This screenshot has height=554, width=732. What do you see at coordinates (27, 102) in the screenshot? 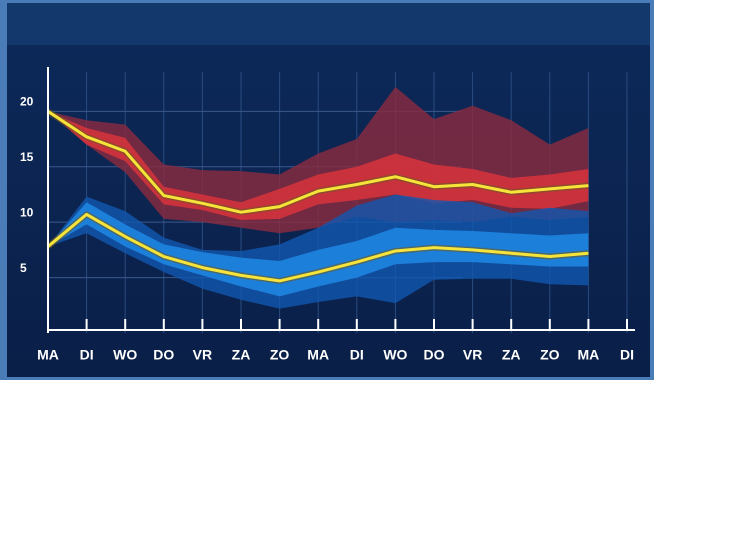
I see `y-tick-label: 20` at bounding box center [27, 102].